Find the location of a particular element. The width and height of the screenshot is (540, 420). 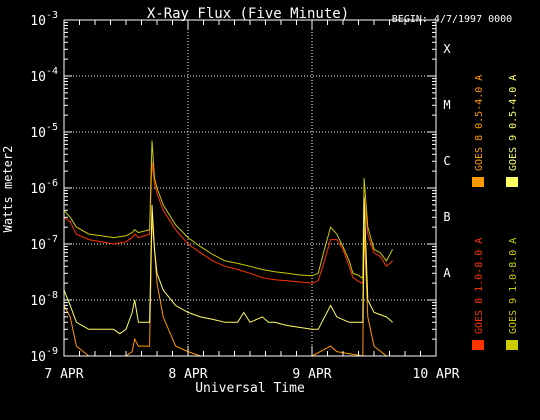

legend-label: GOES 9 1.0-8.0 A is located at coordinates (513, 286).